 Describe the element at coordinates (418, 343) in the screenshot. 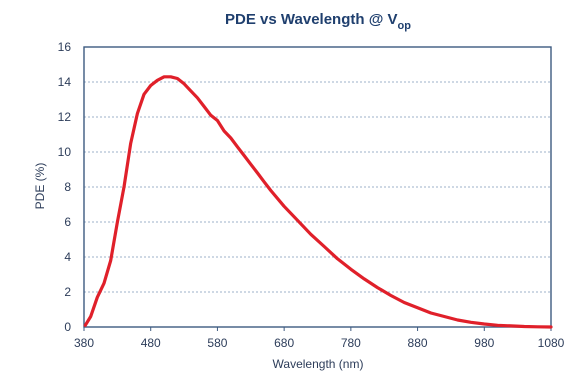

I see `x-tick-label-880: 880` at that location.